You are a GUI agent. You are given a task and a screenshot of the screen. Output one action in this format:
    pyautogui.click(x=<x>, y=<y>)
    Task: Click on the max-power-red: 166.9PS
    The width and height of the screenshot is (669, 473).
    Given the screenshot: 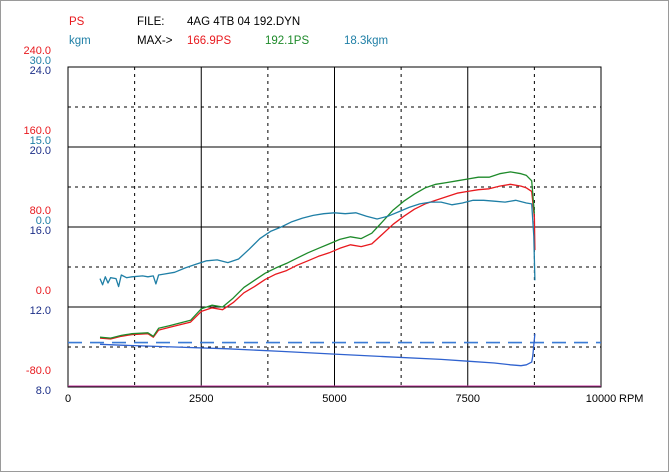 What is the action you would take?
    pyautogui.click(x=209, y=41)
    